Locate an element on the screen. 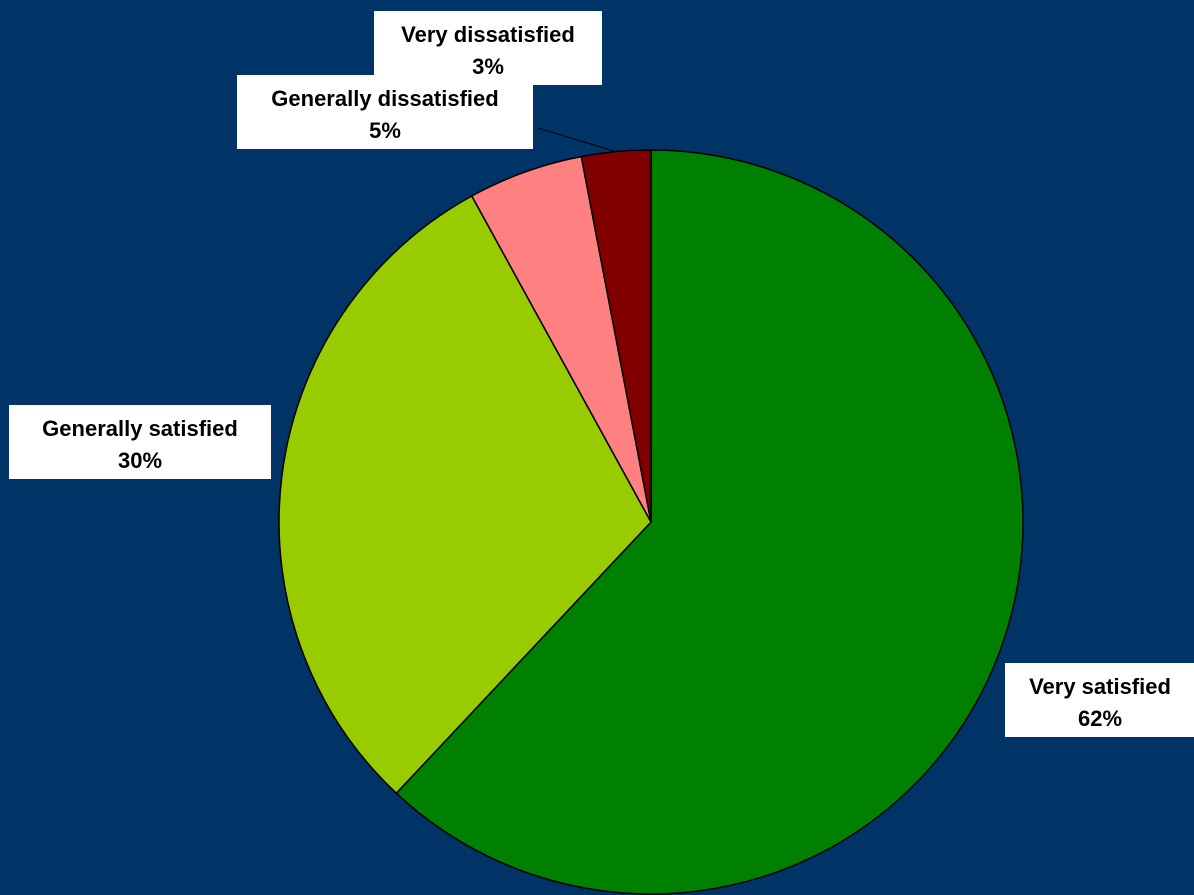 The height and width of the screenshot is (895, 1194). pie-label-generally-satisfied: Generally satisfied 30% is located at coordinates (140, 442).